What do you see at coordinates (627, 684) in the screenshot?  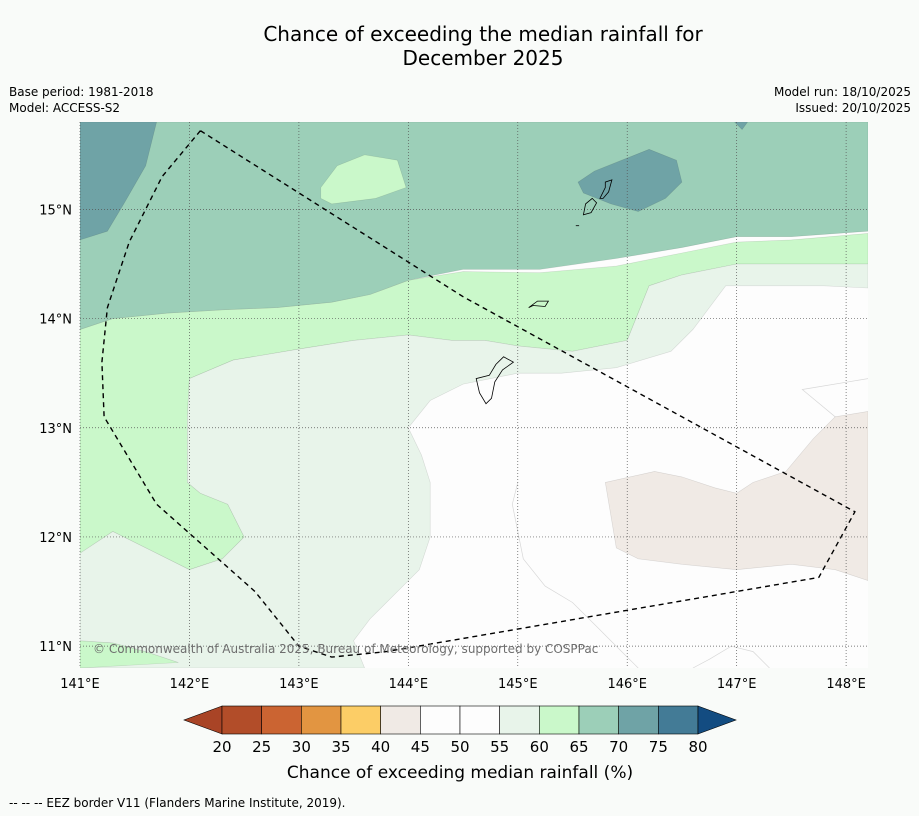 I see `lon-label-146: 146°E` at bounding box center [627, 684].